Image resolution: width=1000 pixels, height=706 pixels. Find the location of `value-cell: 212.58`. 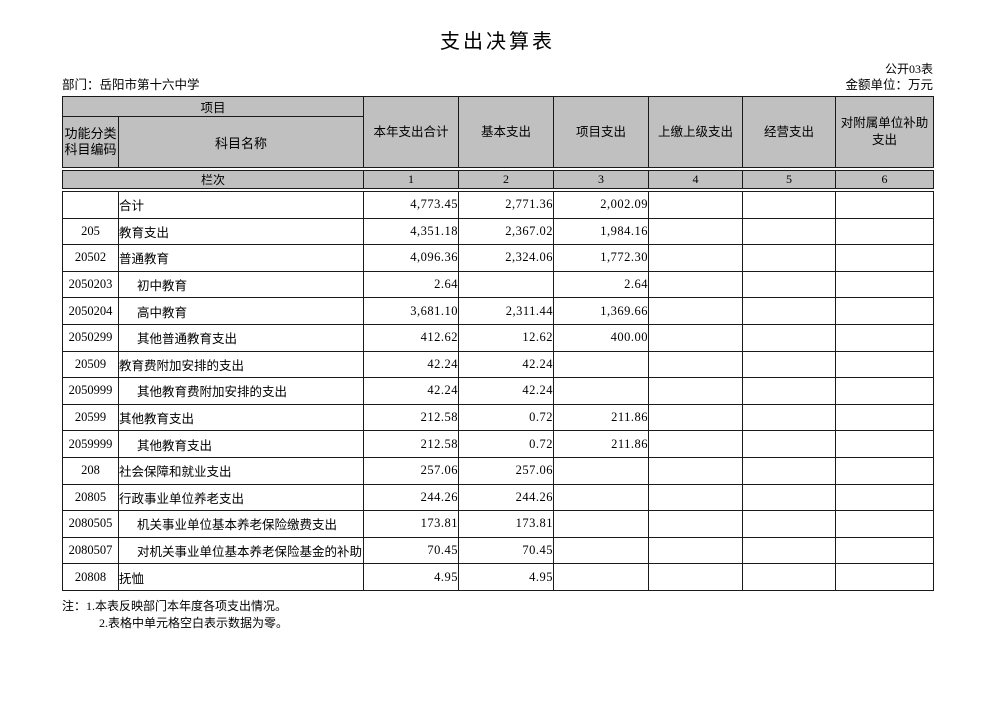

value-cell: 212.58 is located at coordinates (411, 417).